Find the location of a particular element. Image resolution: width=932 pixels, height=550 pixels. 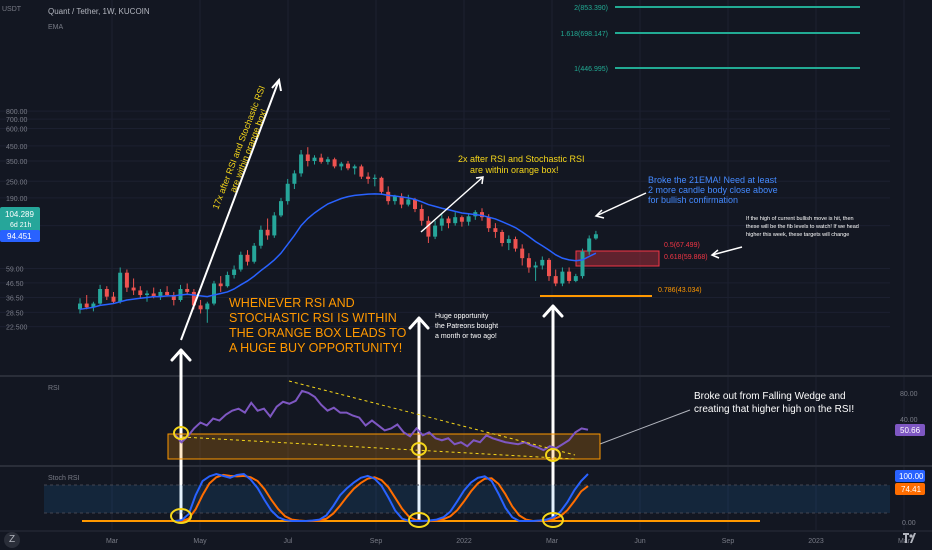

rsi-line is located at coordinates (381, 420).